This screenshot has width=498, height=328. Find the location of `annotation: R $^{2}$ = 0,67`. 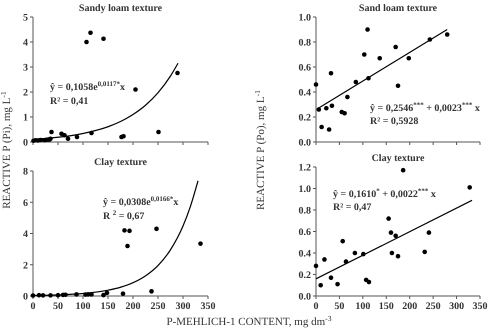

annotation: R $^{2}$ = 0,67 is located at coordinates (123, 215).